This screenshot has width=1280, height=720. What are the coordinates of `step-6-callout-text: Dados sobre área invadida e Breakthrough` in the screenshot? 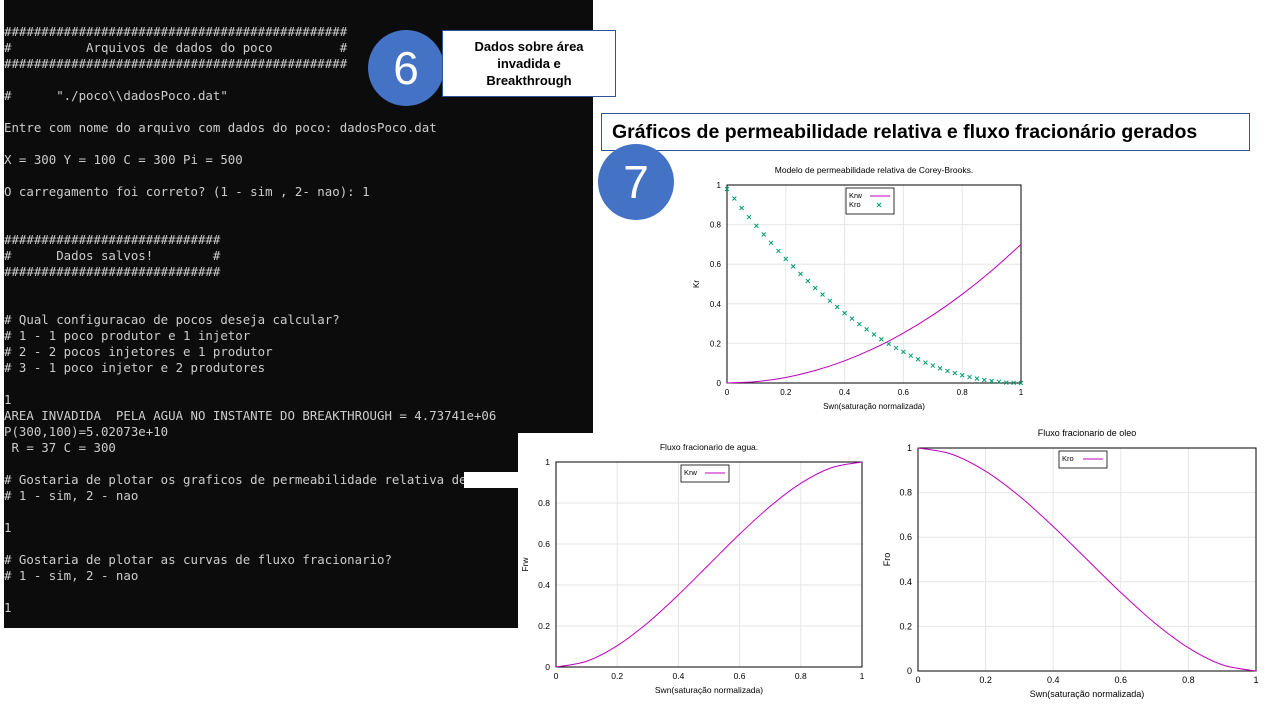 It's located at (529, 63).